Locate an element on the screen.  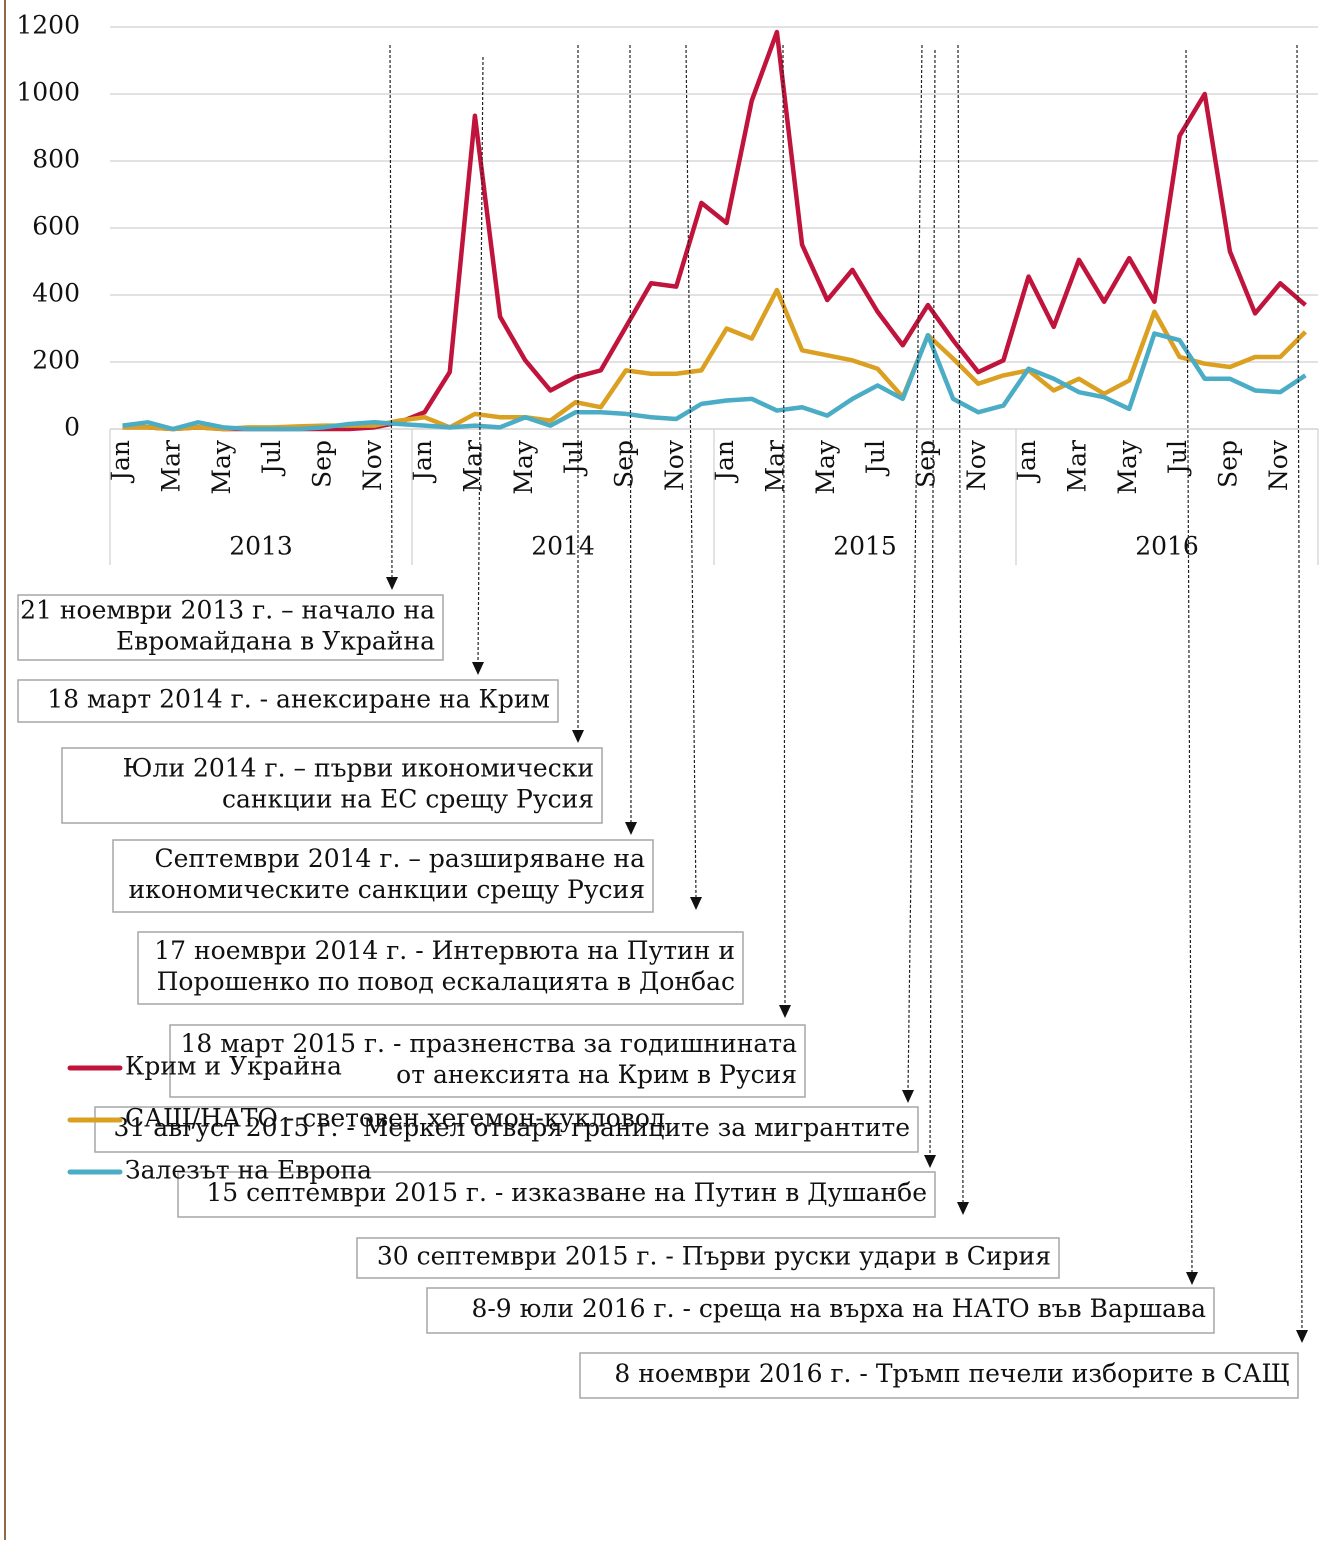
annotation-text: икономическите санкции срещу Русия is located at coordinates (386, 889).